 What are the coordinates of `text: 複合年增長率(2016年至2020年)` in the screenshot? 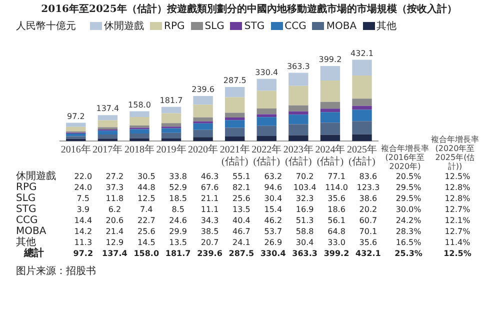 It's located at (405, 157).